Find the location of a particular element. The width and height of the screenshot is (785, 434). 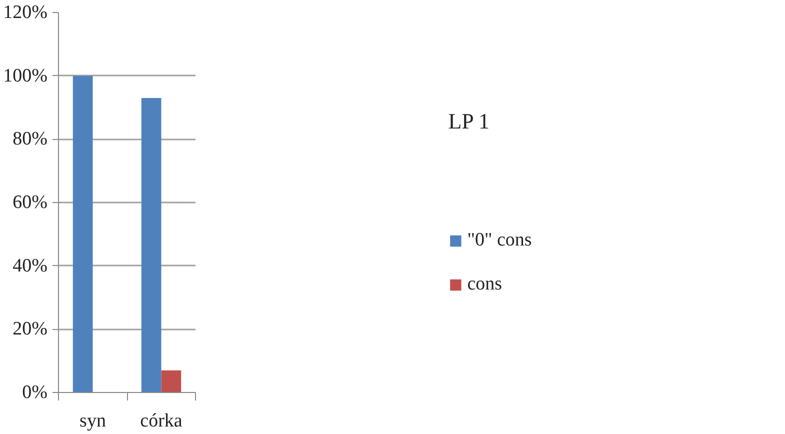

legend-label: cons is located at coordinates (484, 285).